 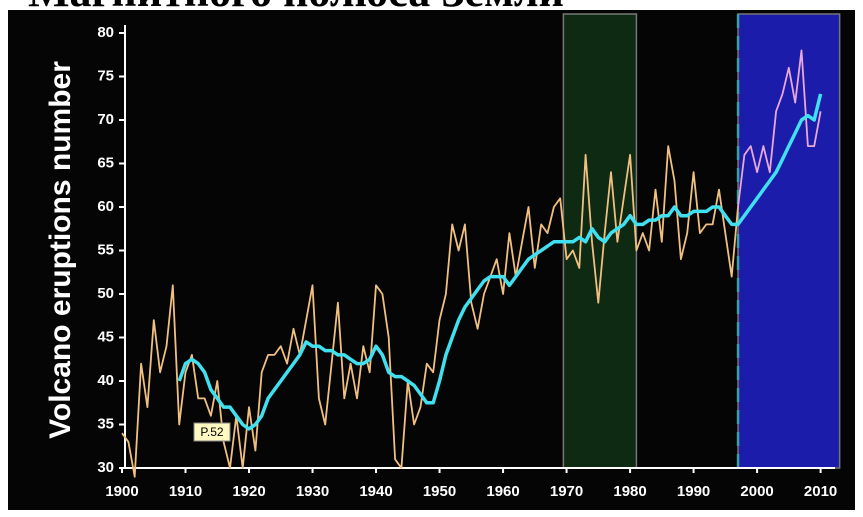 I want to click on x-tick-label: 1930, so click(x=312, y=491).